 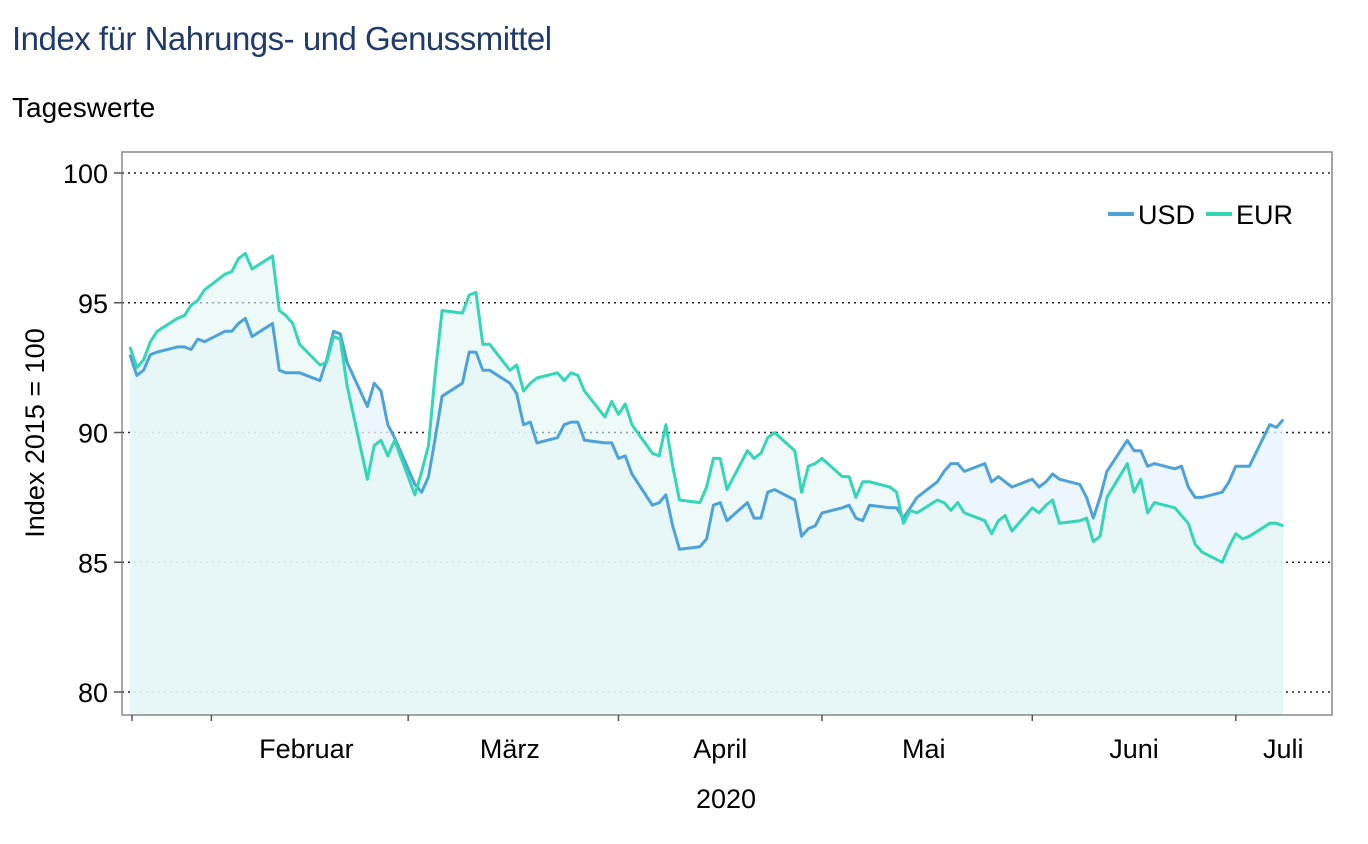 What do you see at coordinates (306, 749) in the screenshot?
I see `x-tick-label: Februar` at bounding box center [306, 749].